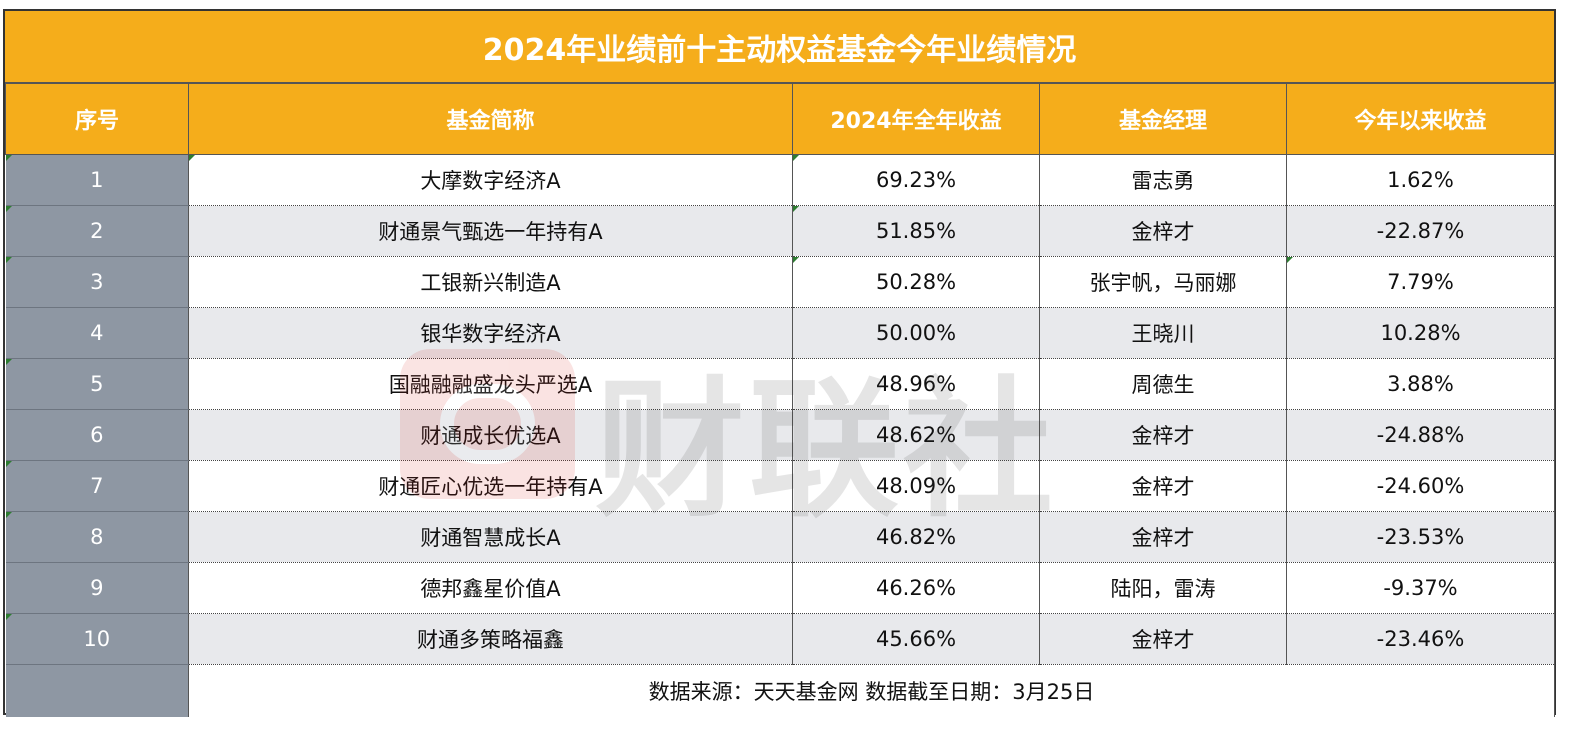  I want to click on ytd-return-cell: -22.87%, so click(1420, 231).